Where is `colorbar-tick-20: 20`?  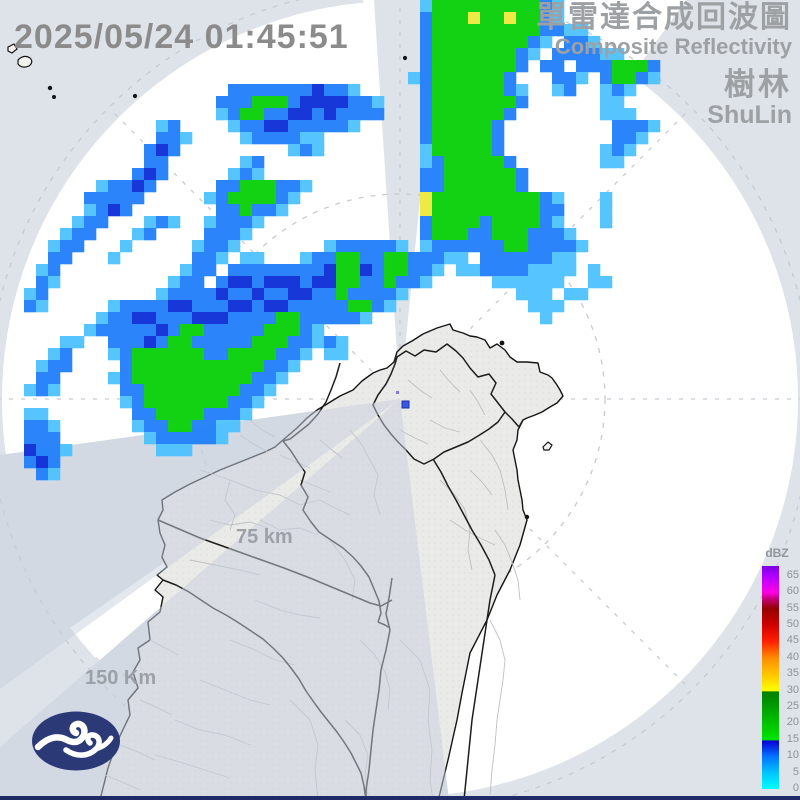 colorbar-tick-20: 20 is located at coordinates (792, 722).